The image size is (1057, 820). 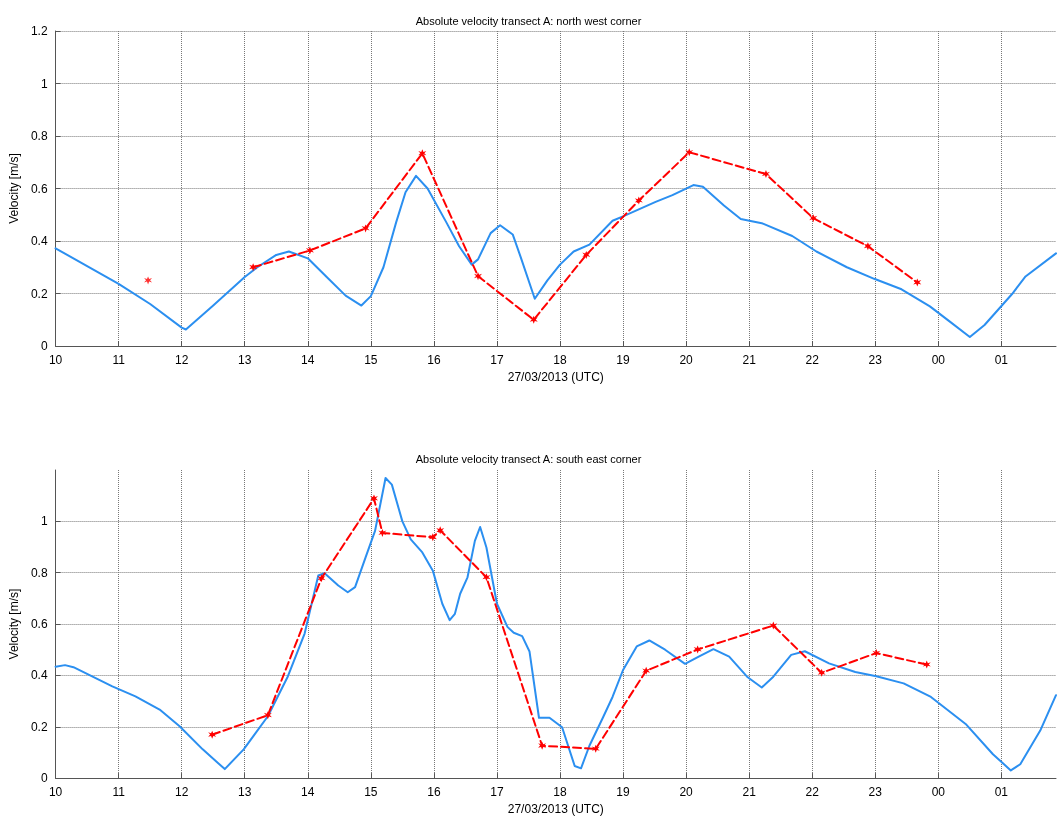 What do you see at coordinates (528, 458) in the screenshot?
I see `chart-title: Absolute velocity transect A: south east corner` at bounding box center [528, 458].